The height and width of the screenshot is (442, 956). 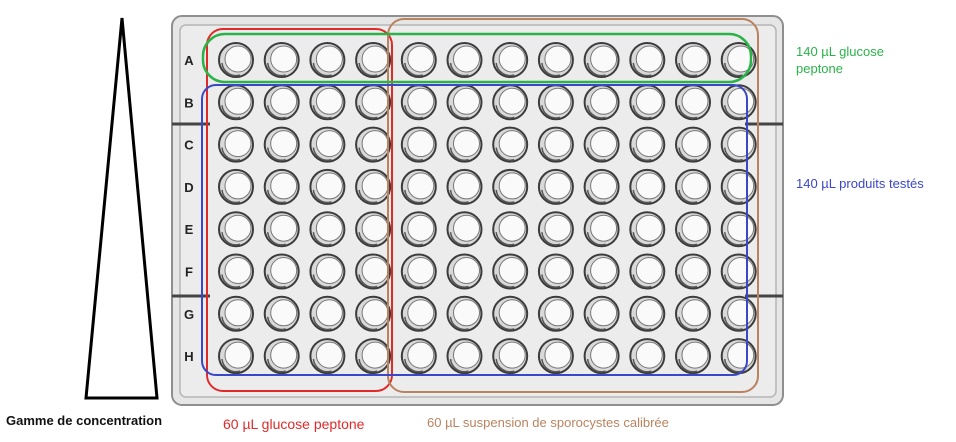 What do you see at coordinates (236, 271) in the screenshot?
I see `well-f1` at bounding box center [236, 271].